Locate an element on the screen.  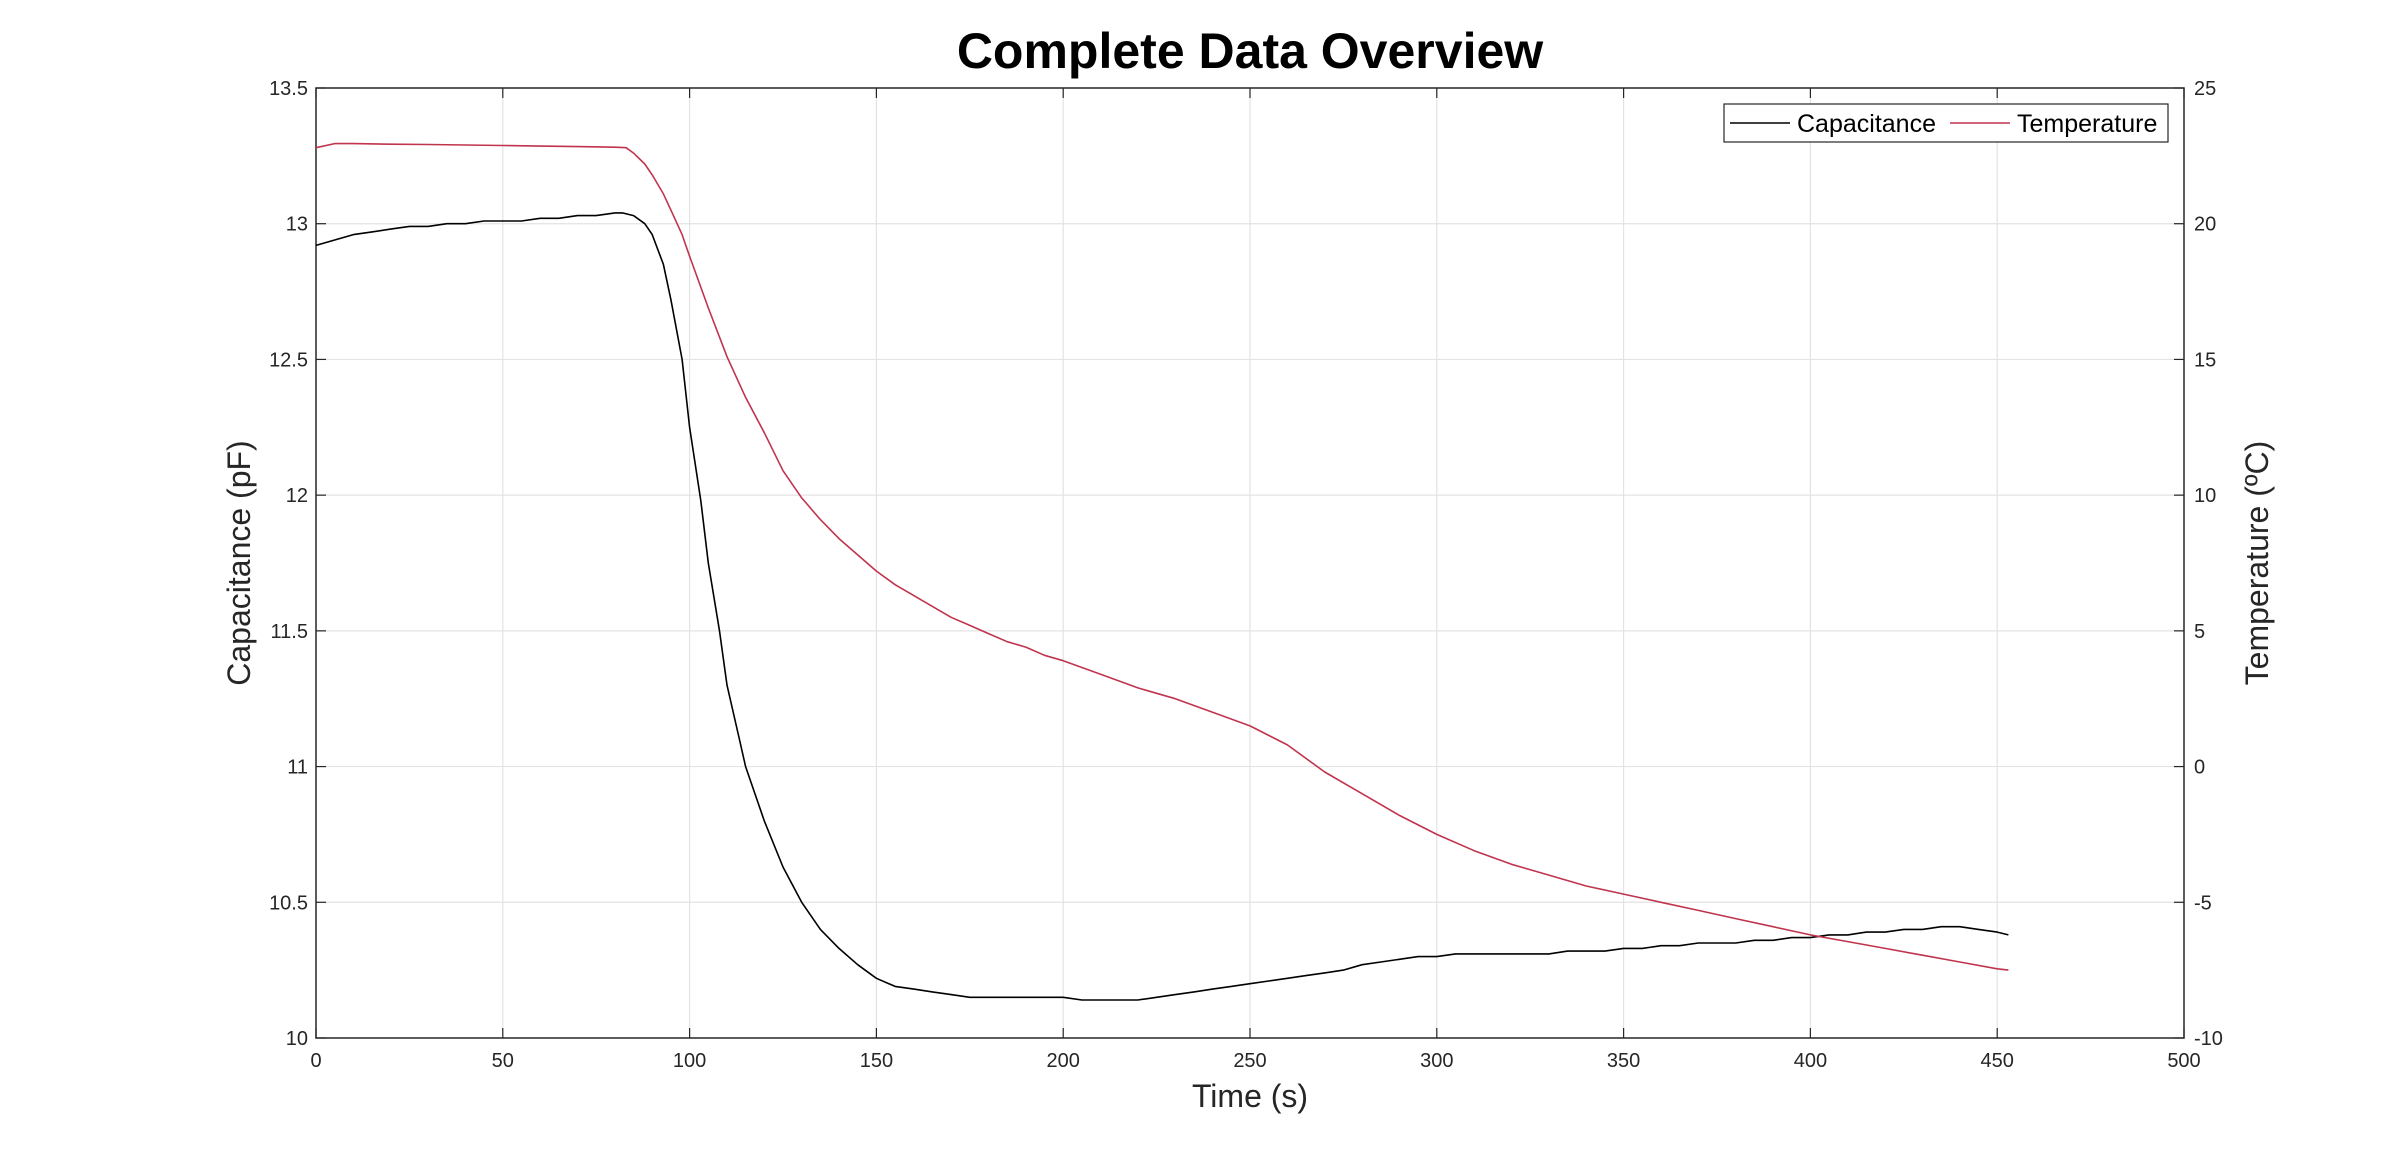
y-left-tick-label: 13 is located at coordinates (297, 225).